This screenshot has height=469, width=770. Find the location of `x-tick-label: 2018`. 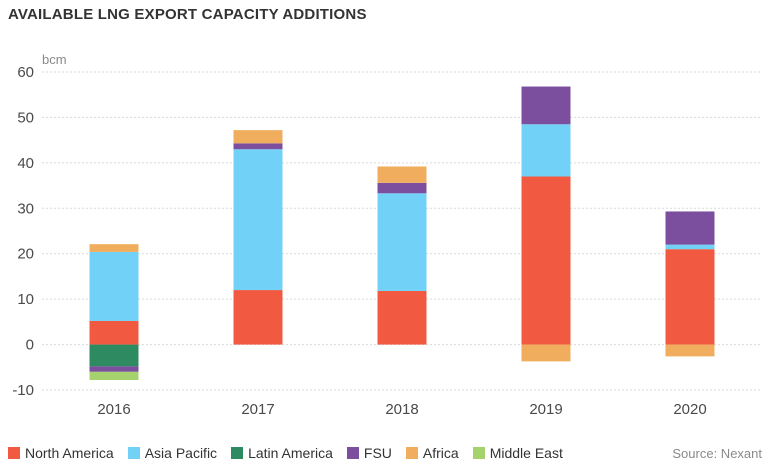

x-tick-label: 2018 is located at coordinates (401, 409).